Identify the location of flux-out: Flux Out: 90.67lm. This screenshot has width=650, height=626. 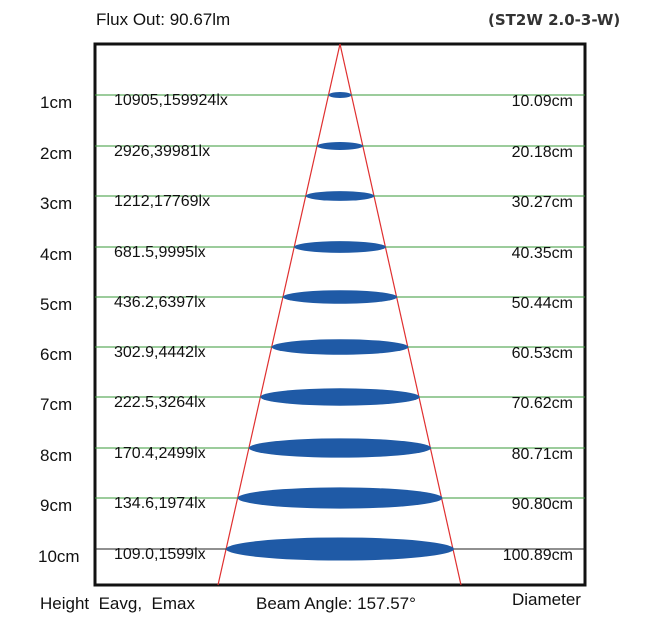
(163, 20).